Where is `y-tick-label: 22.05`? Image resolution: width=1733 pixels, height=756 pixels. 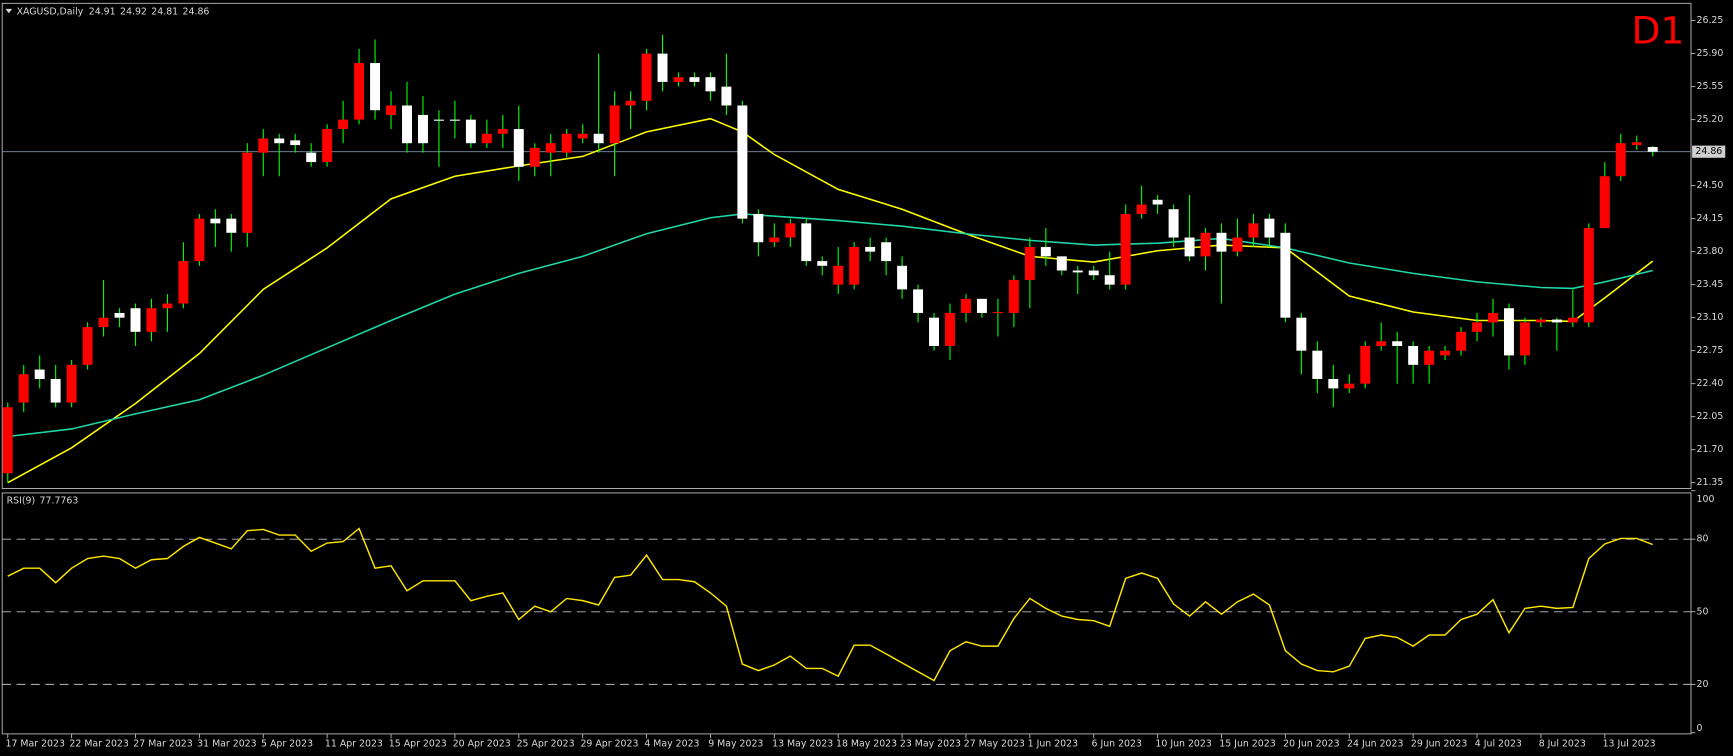 y-tick-label: 22.05 is located at coordinates (1710, 416).